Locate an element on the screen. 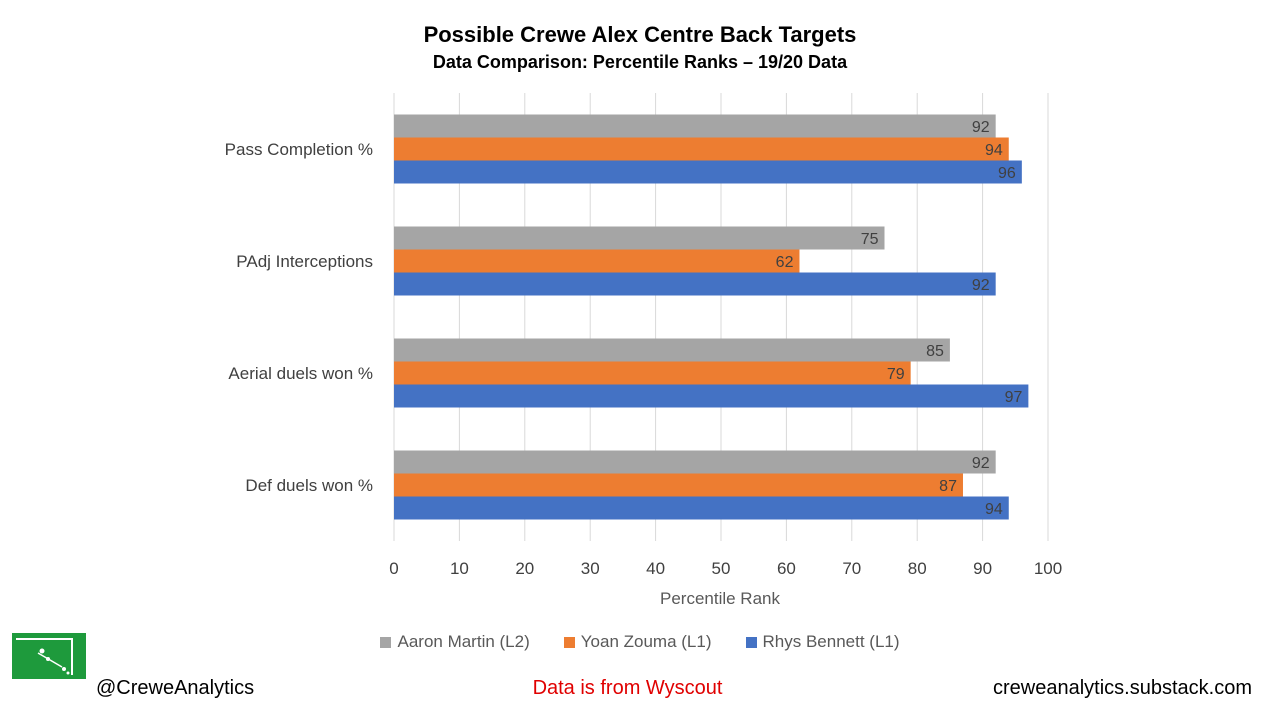 Image resolution: width=1280 pixels, height=720 pixels. x-tick-label: 30 is located at coordinates (590, 568).